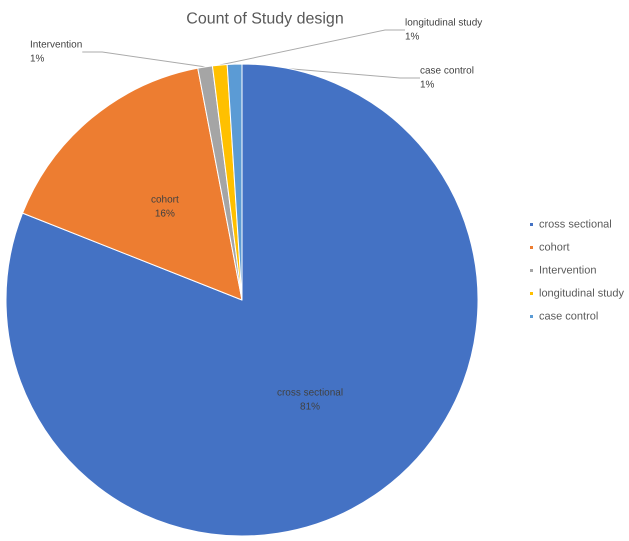  I want to click on slice-label: cross sectional, so click(310, 393).